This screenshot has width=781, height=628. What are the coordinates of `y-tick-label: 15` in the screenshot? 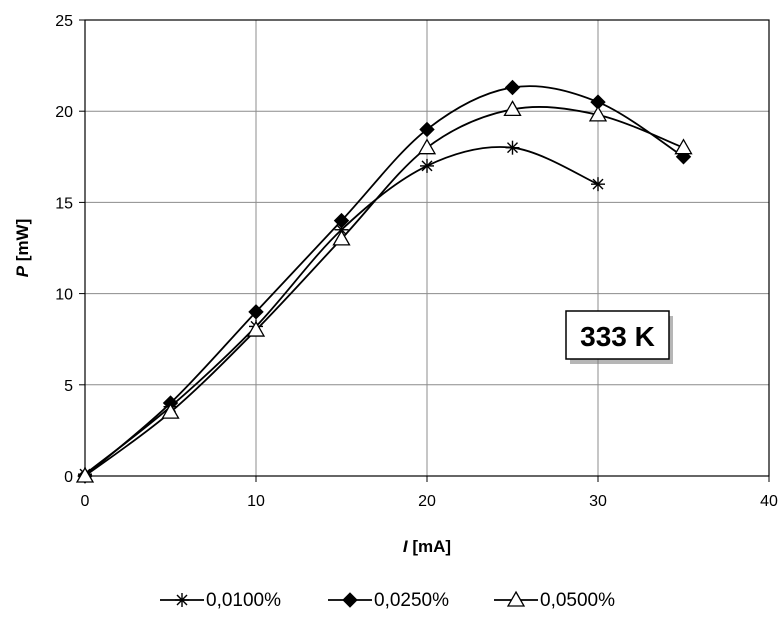 It's located at (64, 203).